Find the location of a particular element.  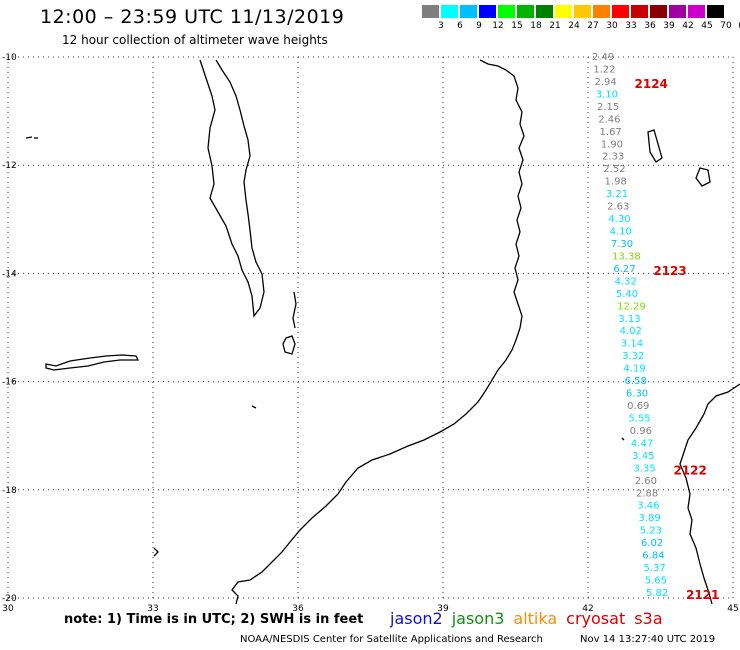

latitude-tick-label: -10 is located at coordinates (9, 58).